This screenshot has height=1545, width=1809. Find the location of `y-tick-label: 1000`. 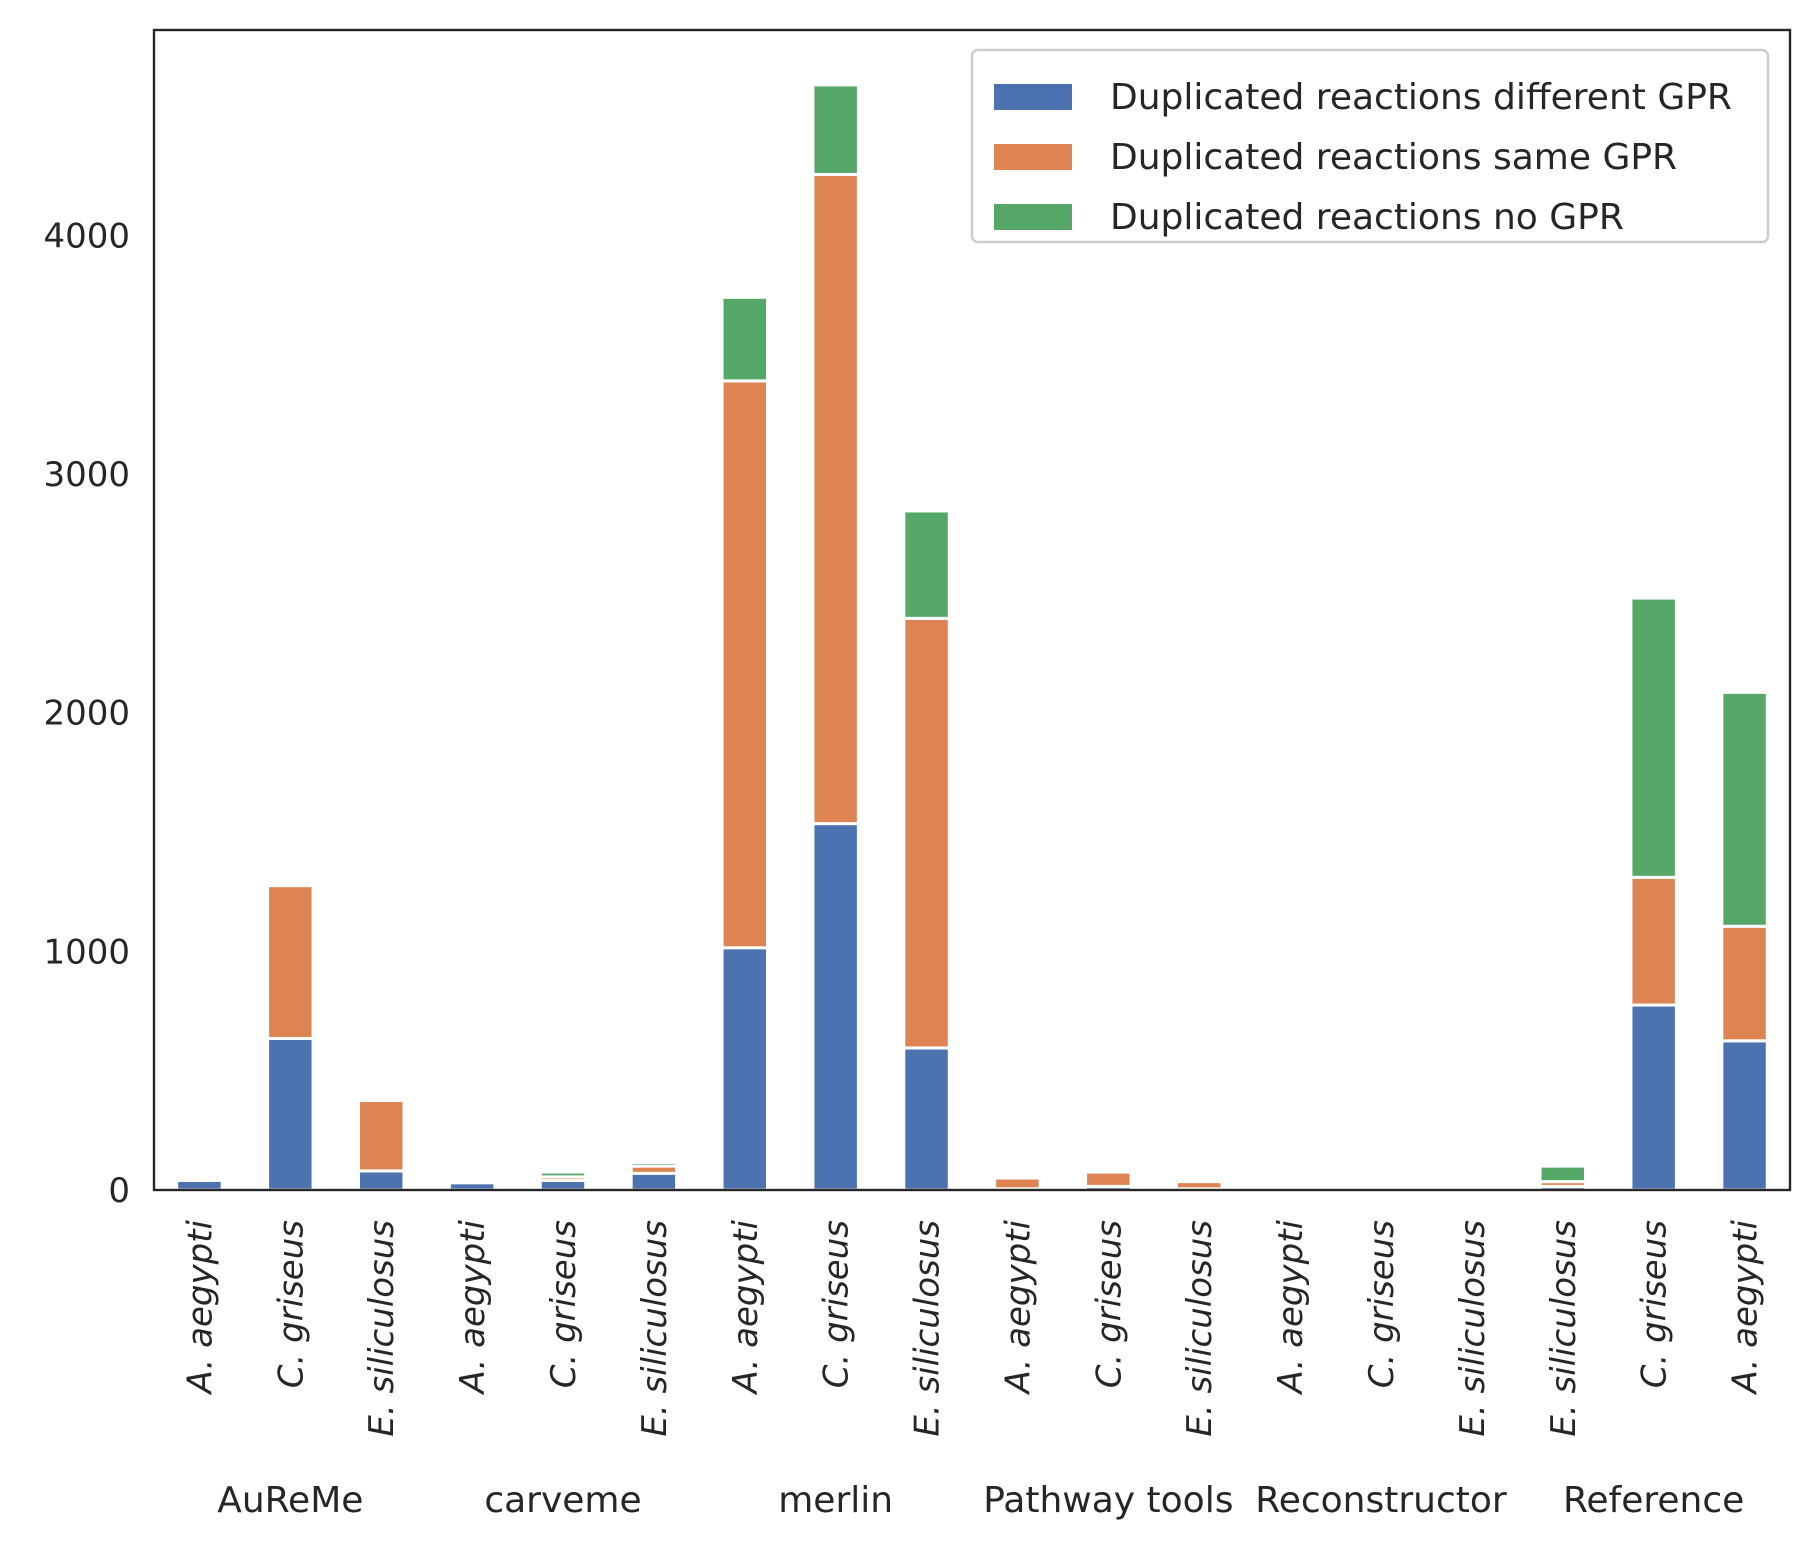

y-tick-label: 1000 is located at coordinates (86, 952).